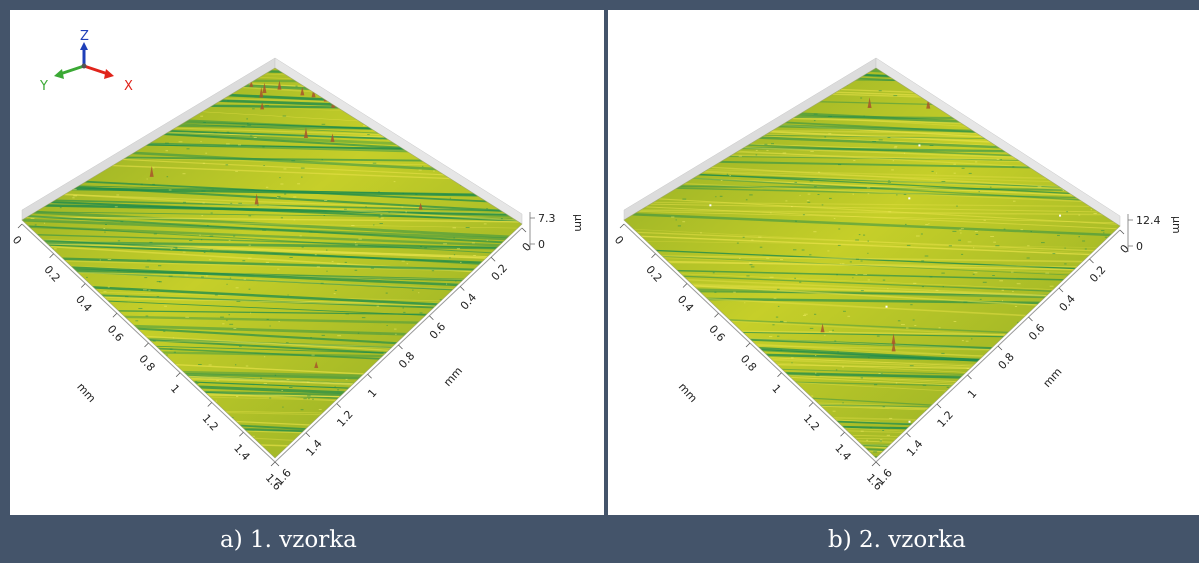  I want to click on orientation-triad-icon, so click(84, 60).